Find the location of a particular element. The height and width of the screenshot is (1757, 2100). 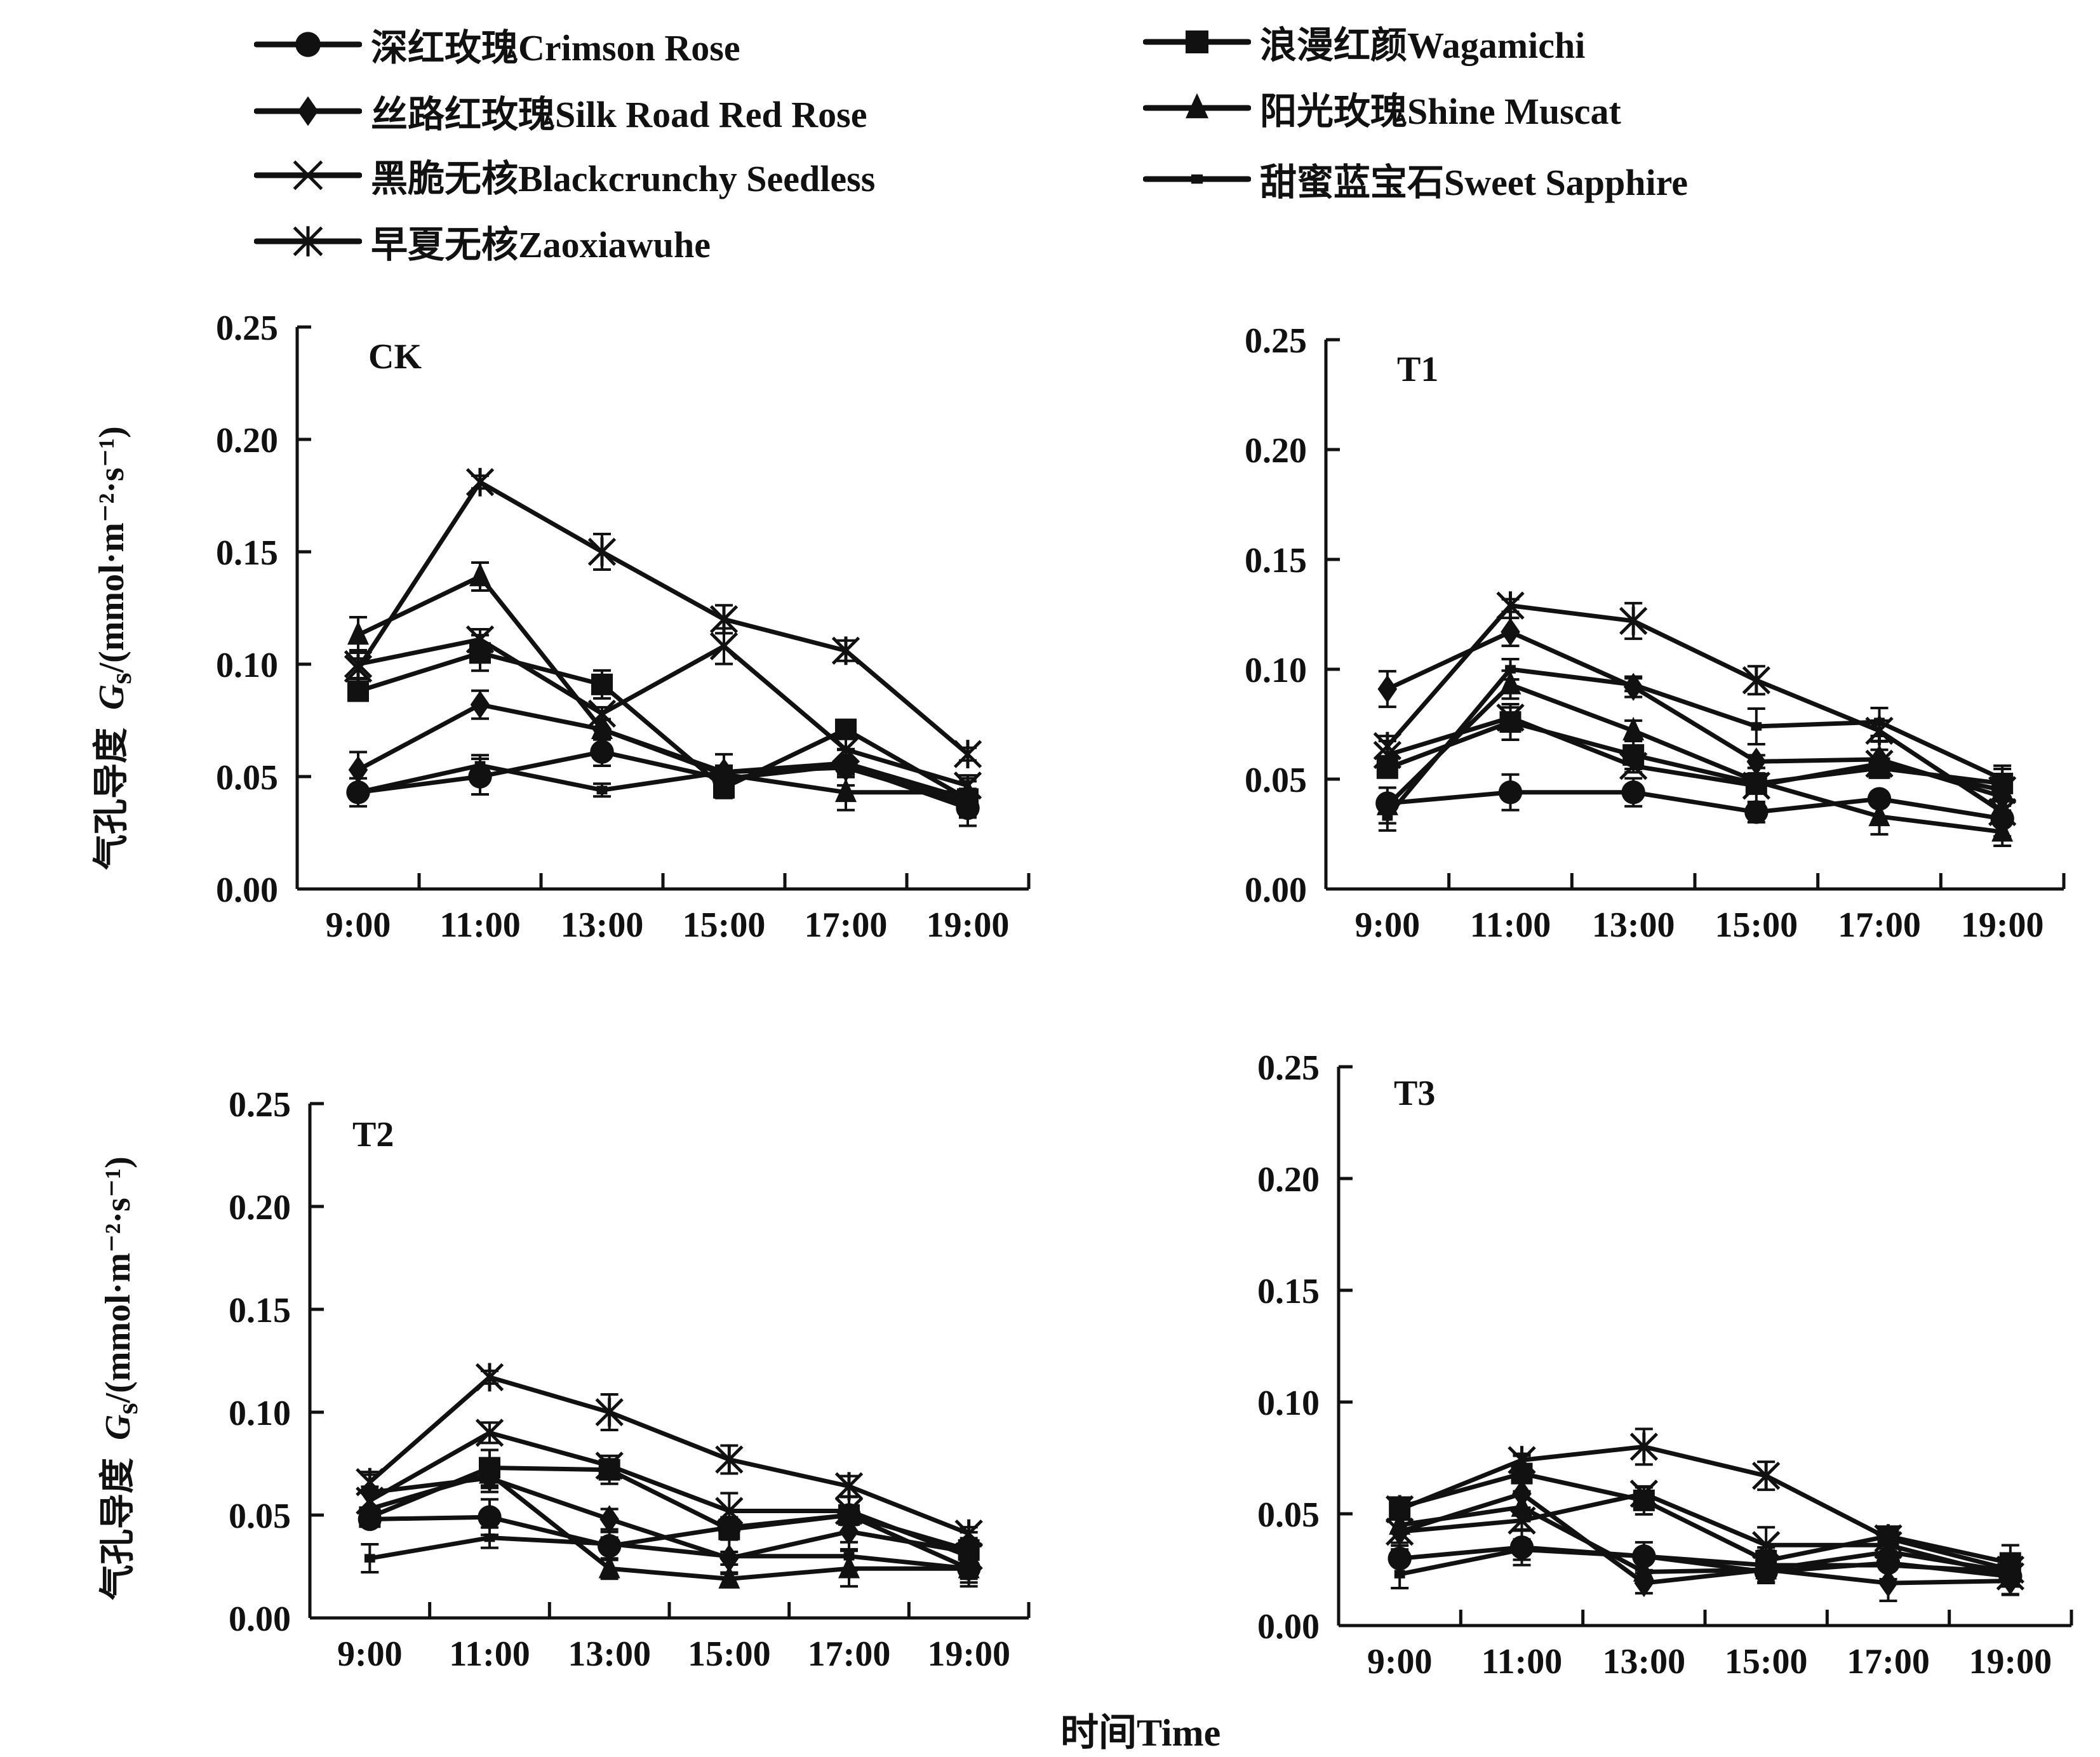

panel-title: T2 is located at coordinates (373, 1134).